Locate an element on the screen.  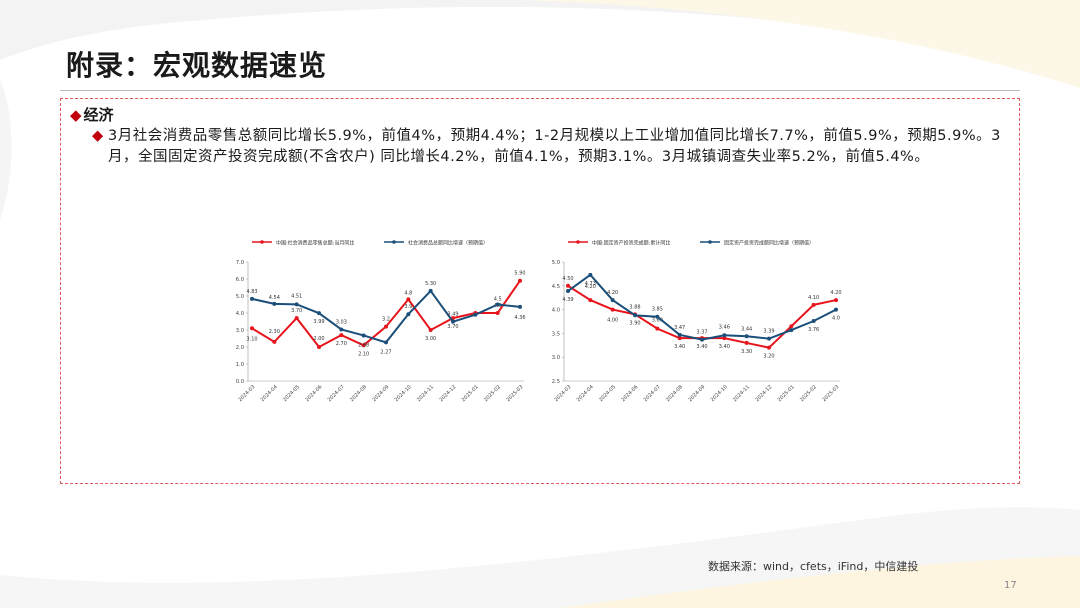
x-tick-label: 2024-07 is located at coordinates (652, 393).